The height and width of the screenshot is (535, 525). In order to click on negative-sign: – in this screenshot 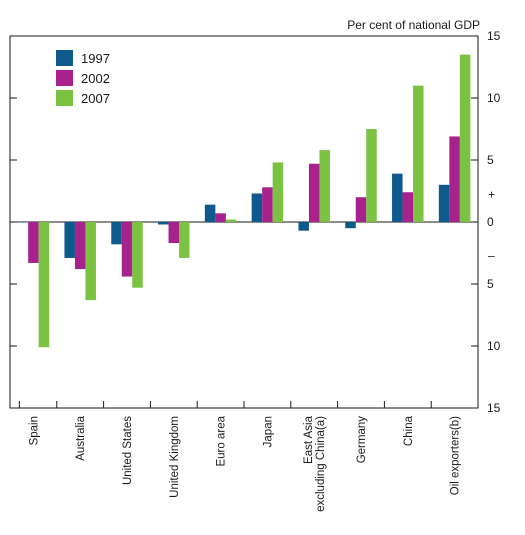, I will do `click(491, 255)`.